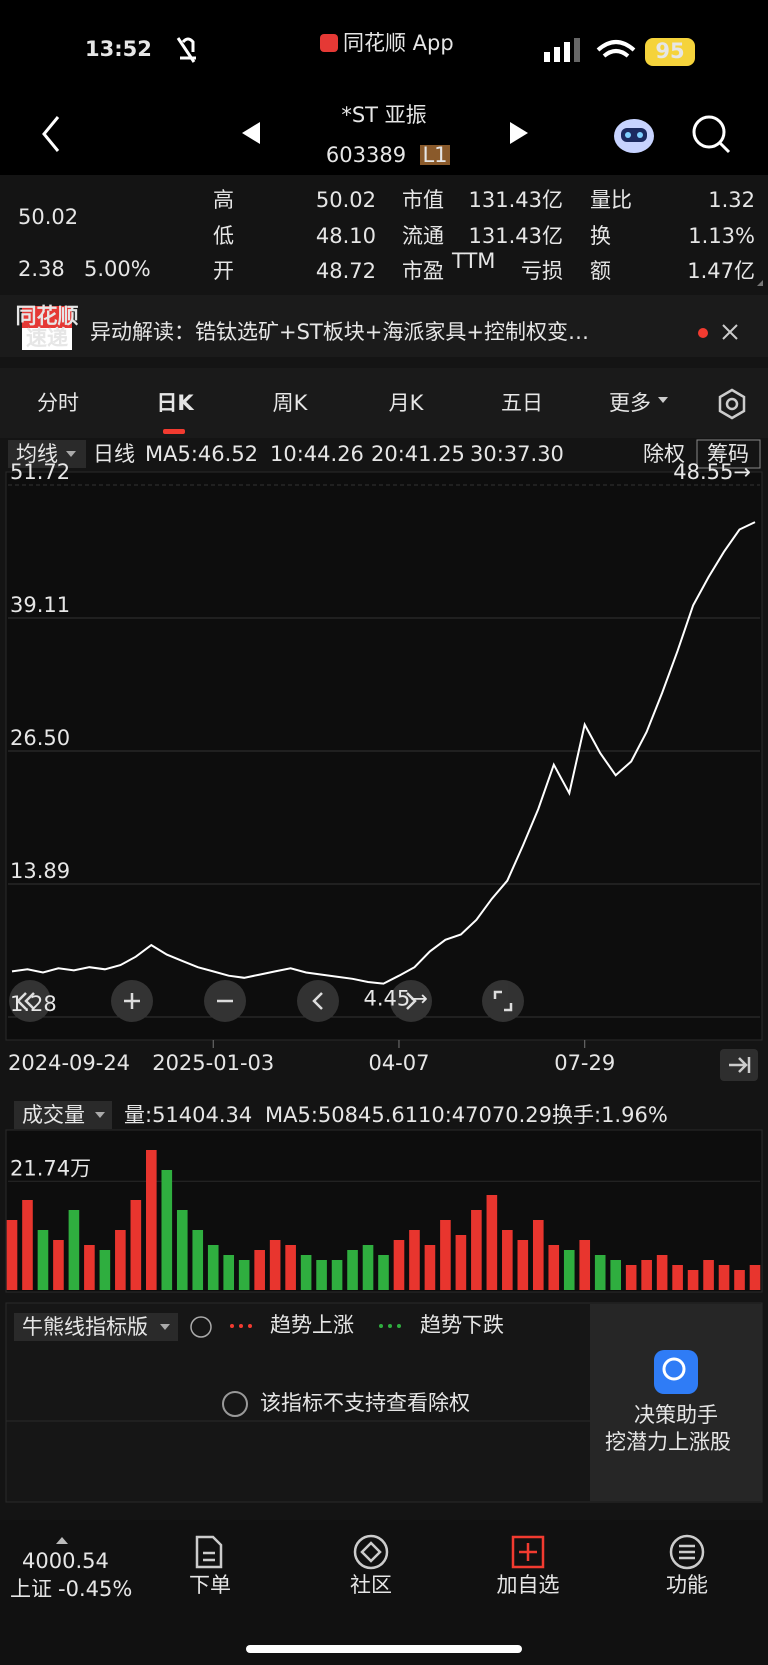 Image resolution: width=768 pixels, height=1665 pixels. Describe the element at coordinates (62, 1540) in the screenshot. I see `index-expand` at that location.